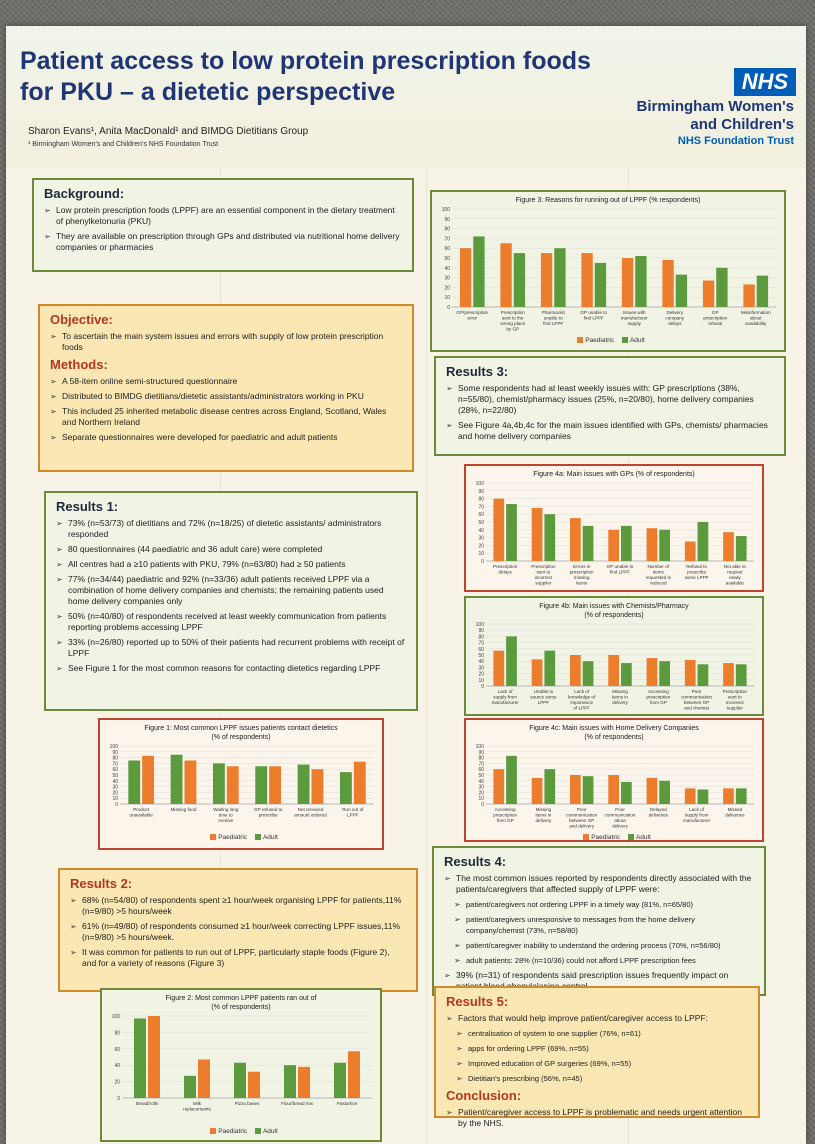 This screenshot has height=1144, width=815. I want to click on results3-heading: Results 3:, so click(477, 371).